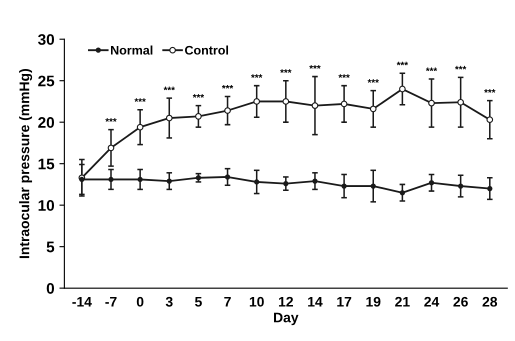 The width and height of the screenshot is (515, 341). What do you see at coordinates (227, 301) in the screenshot?
I see `x-tick-label: 7` at bounding box center [227, 301].